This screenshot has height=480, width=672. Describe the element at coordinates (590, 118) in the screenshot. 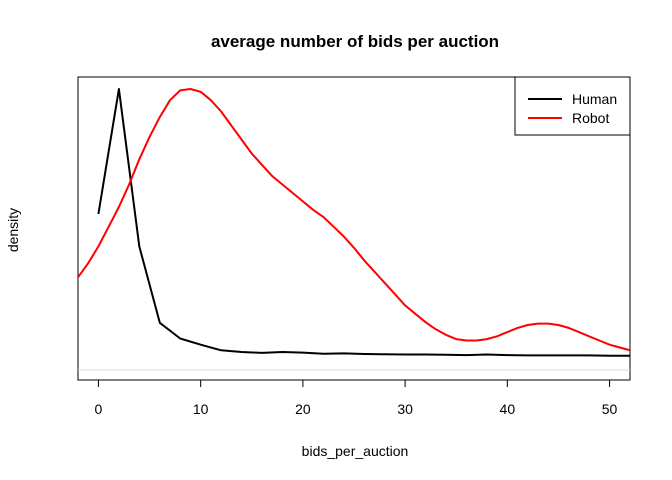

I see `legend-label-robot: Robot` at that location.